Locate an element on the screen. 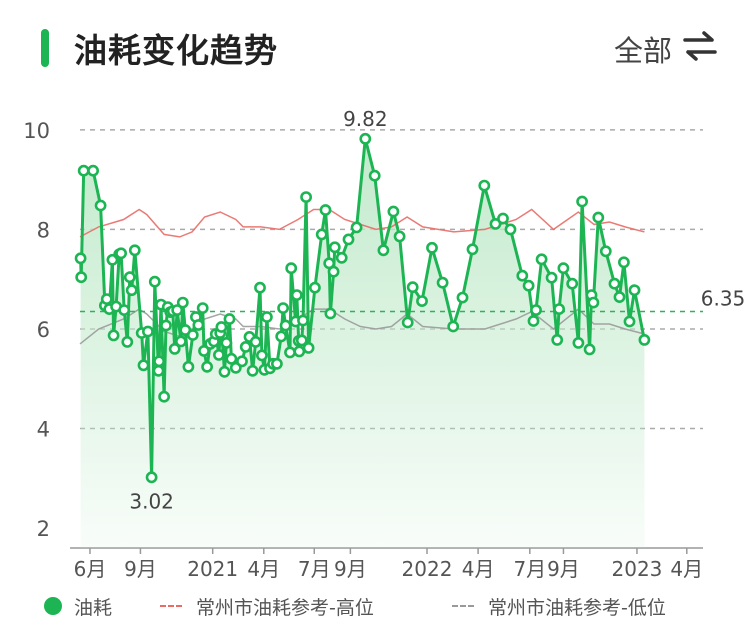  legend-marker-series is located at coordinates (53, 606).